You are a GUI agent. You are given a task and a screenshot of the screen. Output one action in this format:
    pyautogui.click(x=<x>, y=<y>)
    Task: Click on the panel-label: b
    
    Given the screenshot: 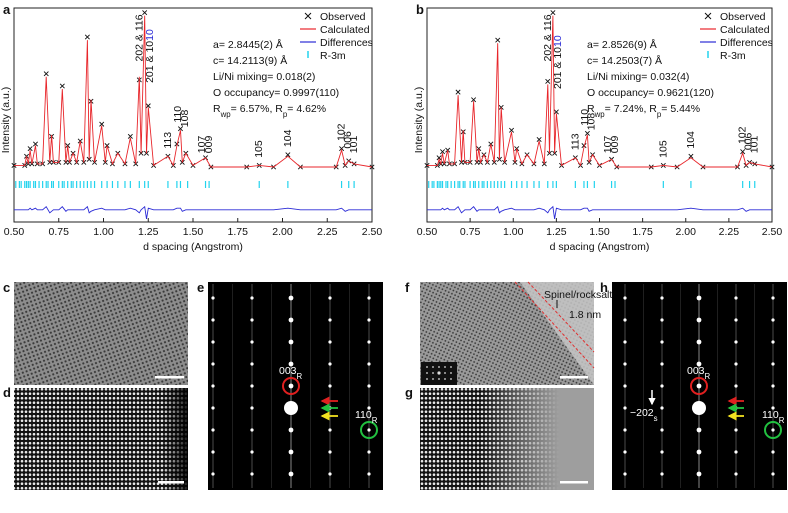 What is the action you would take?
    pyautogui.click(x=420, y=9)
    